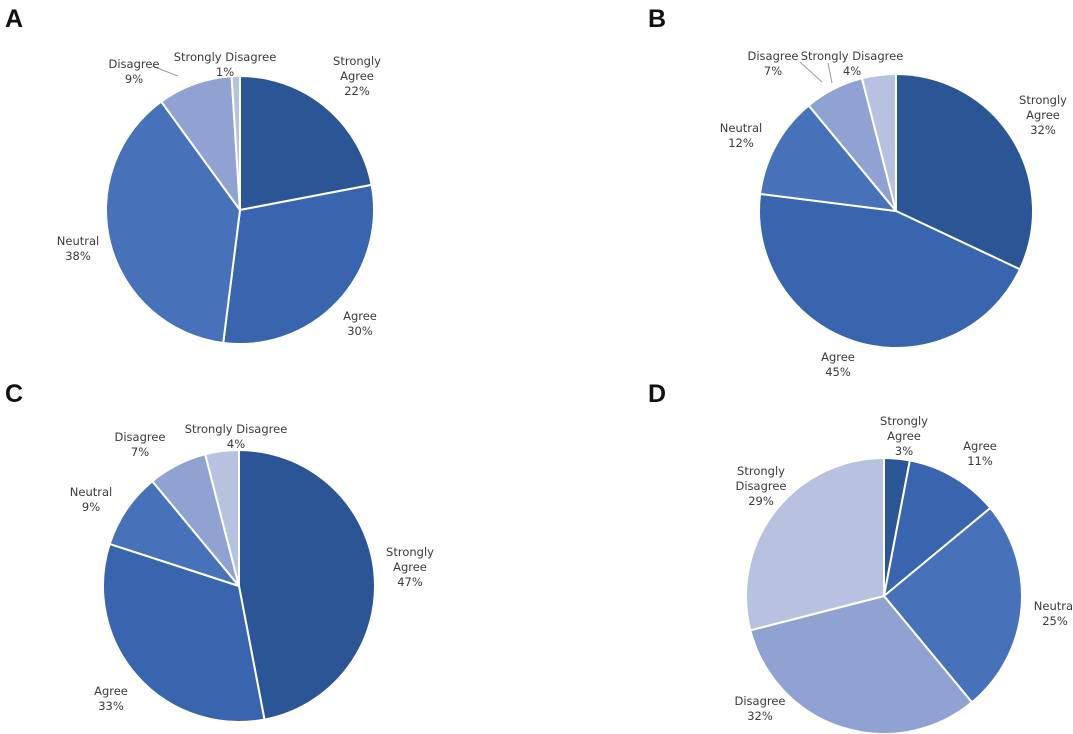 This screenshot has height=734, width=1073. What do you see at coordinates (111, 698) in the screenshot?
I see `slice-label-agree: Agree 33%` at bounding box center [111, 698].